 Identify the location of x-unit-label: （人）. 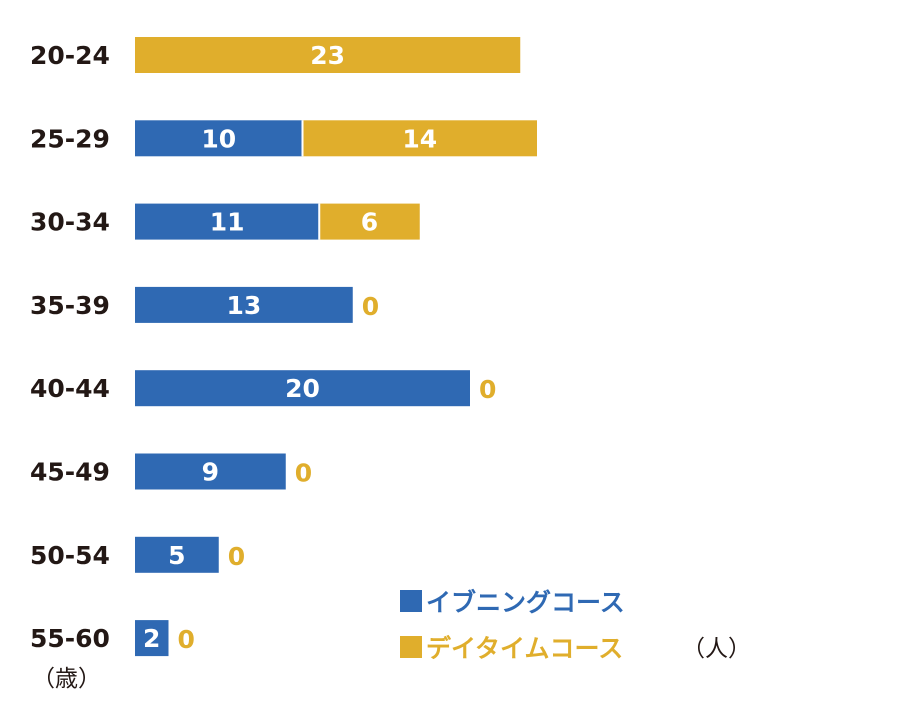
(716, 649).